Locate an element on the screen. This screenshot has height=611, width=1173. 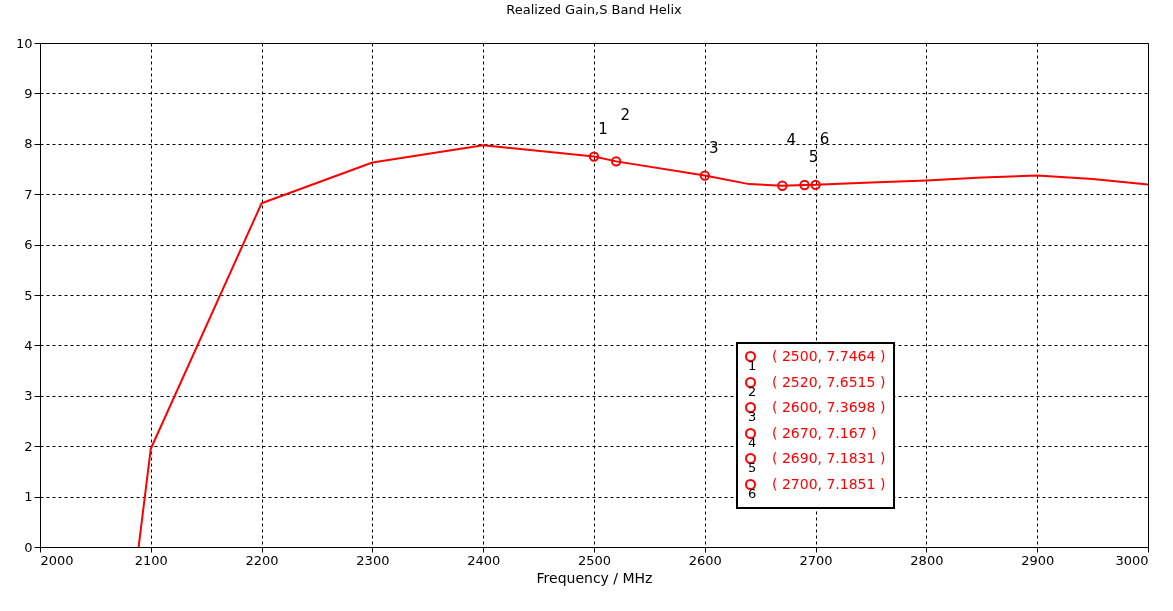
x-tick-label: 2800 is located at coordinates (927, 560).